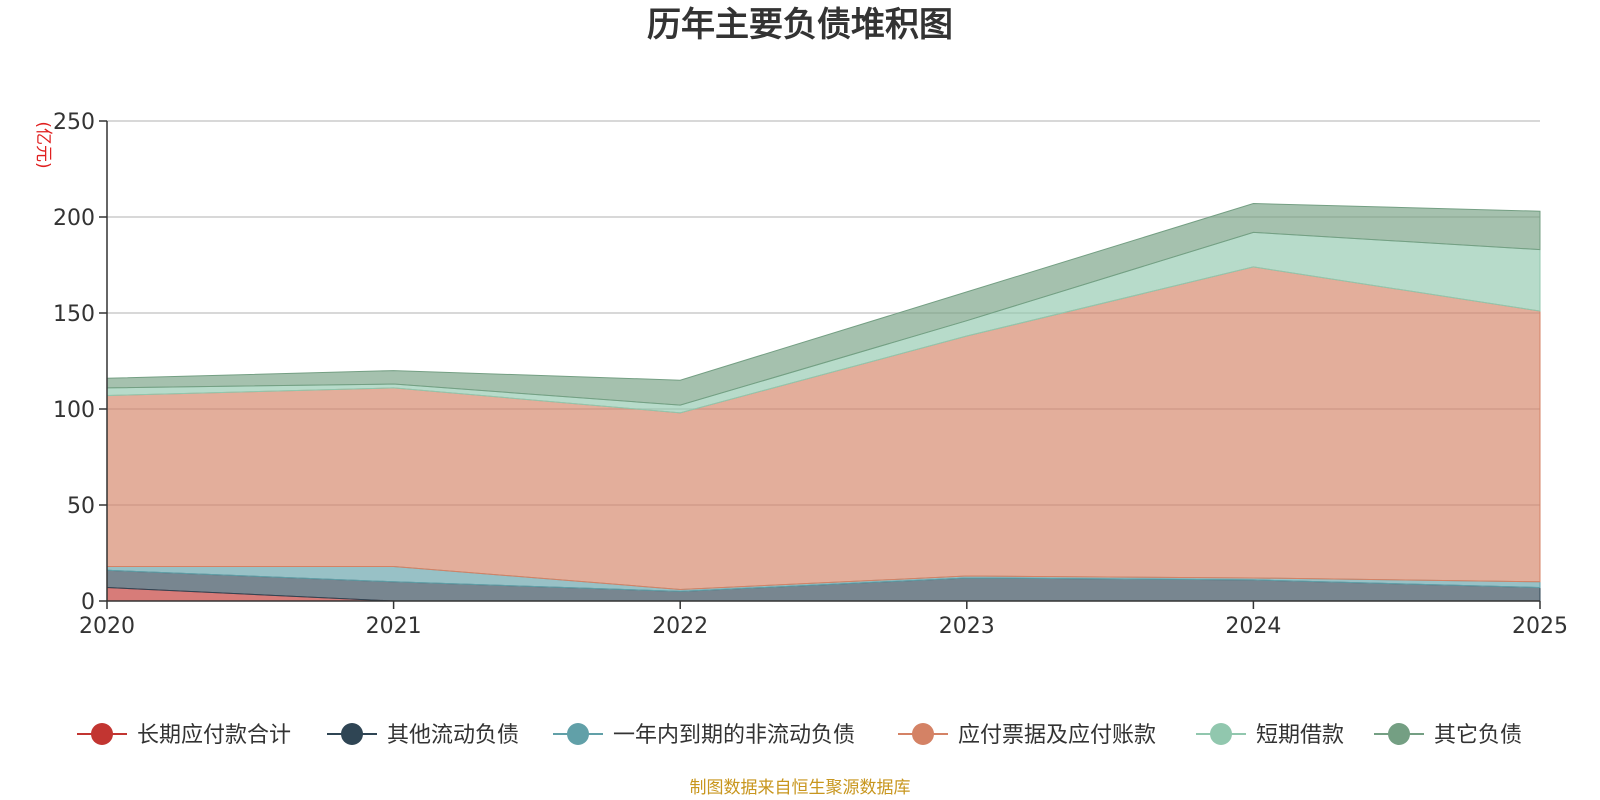  I want to click on x-tick-label: 2020, so click(107, 626).